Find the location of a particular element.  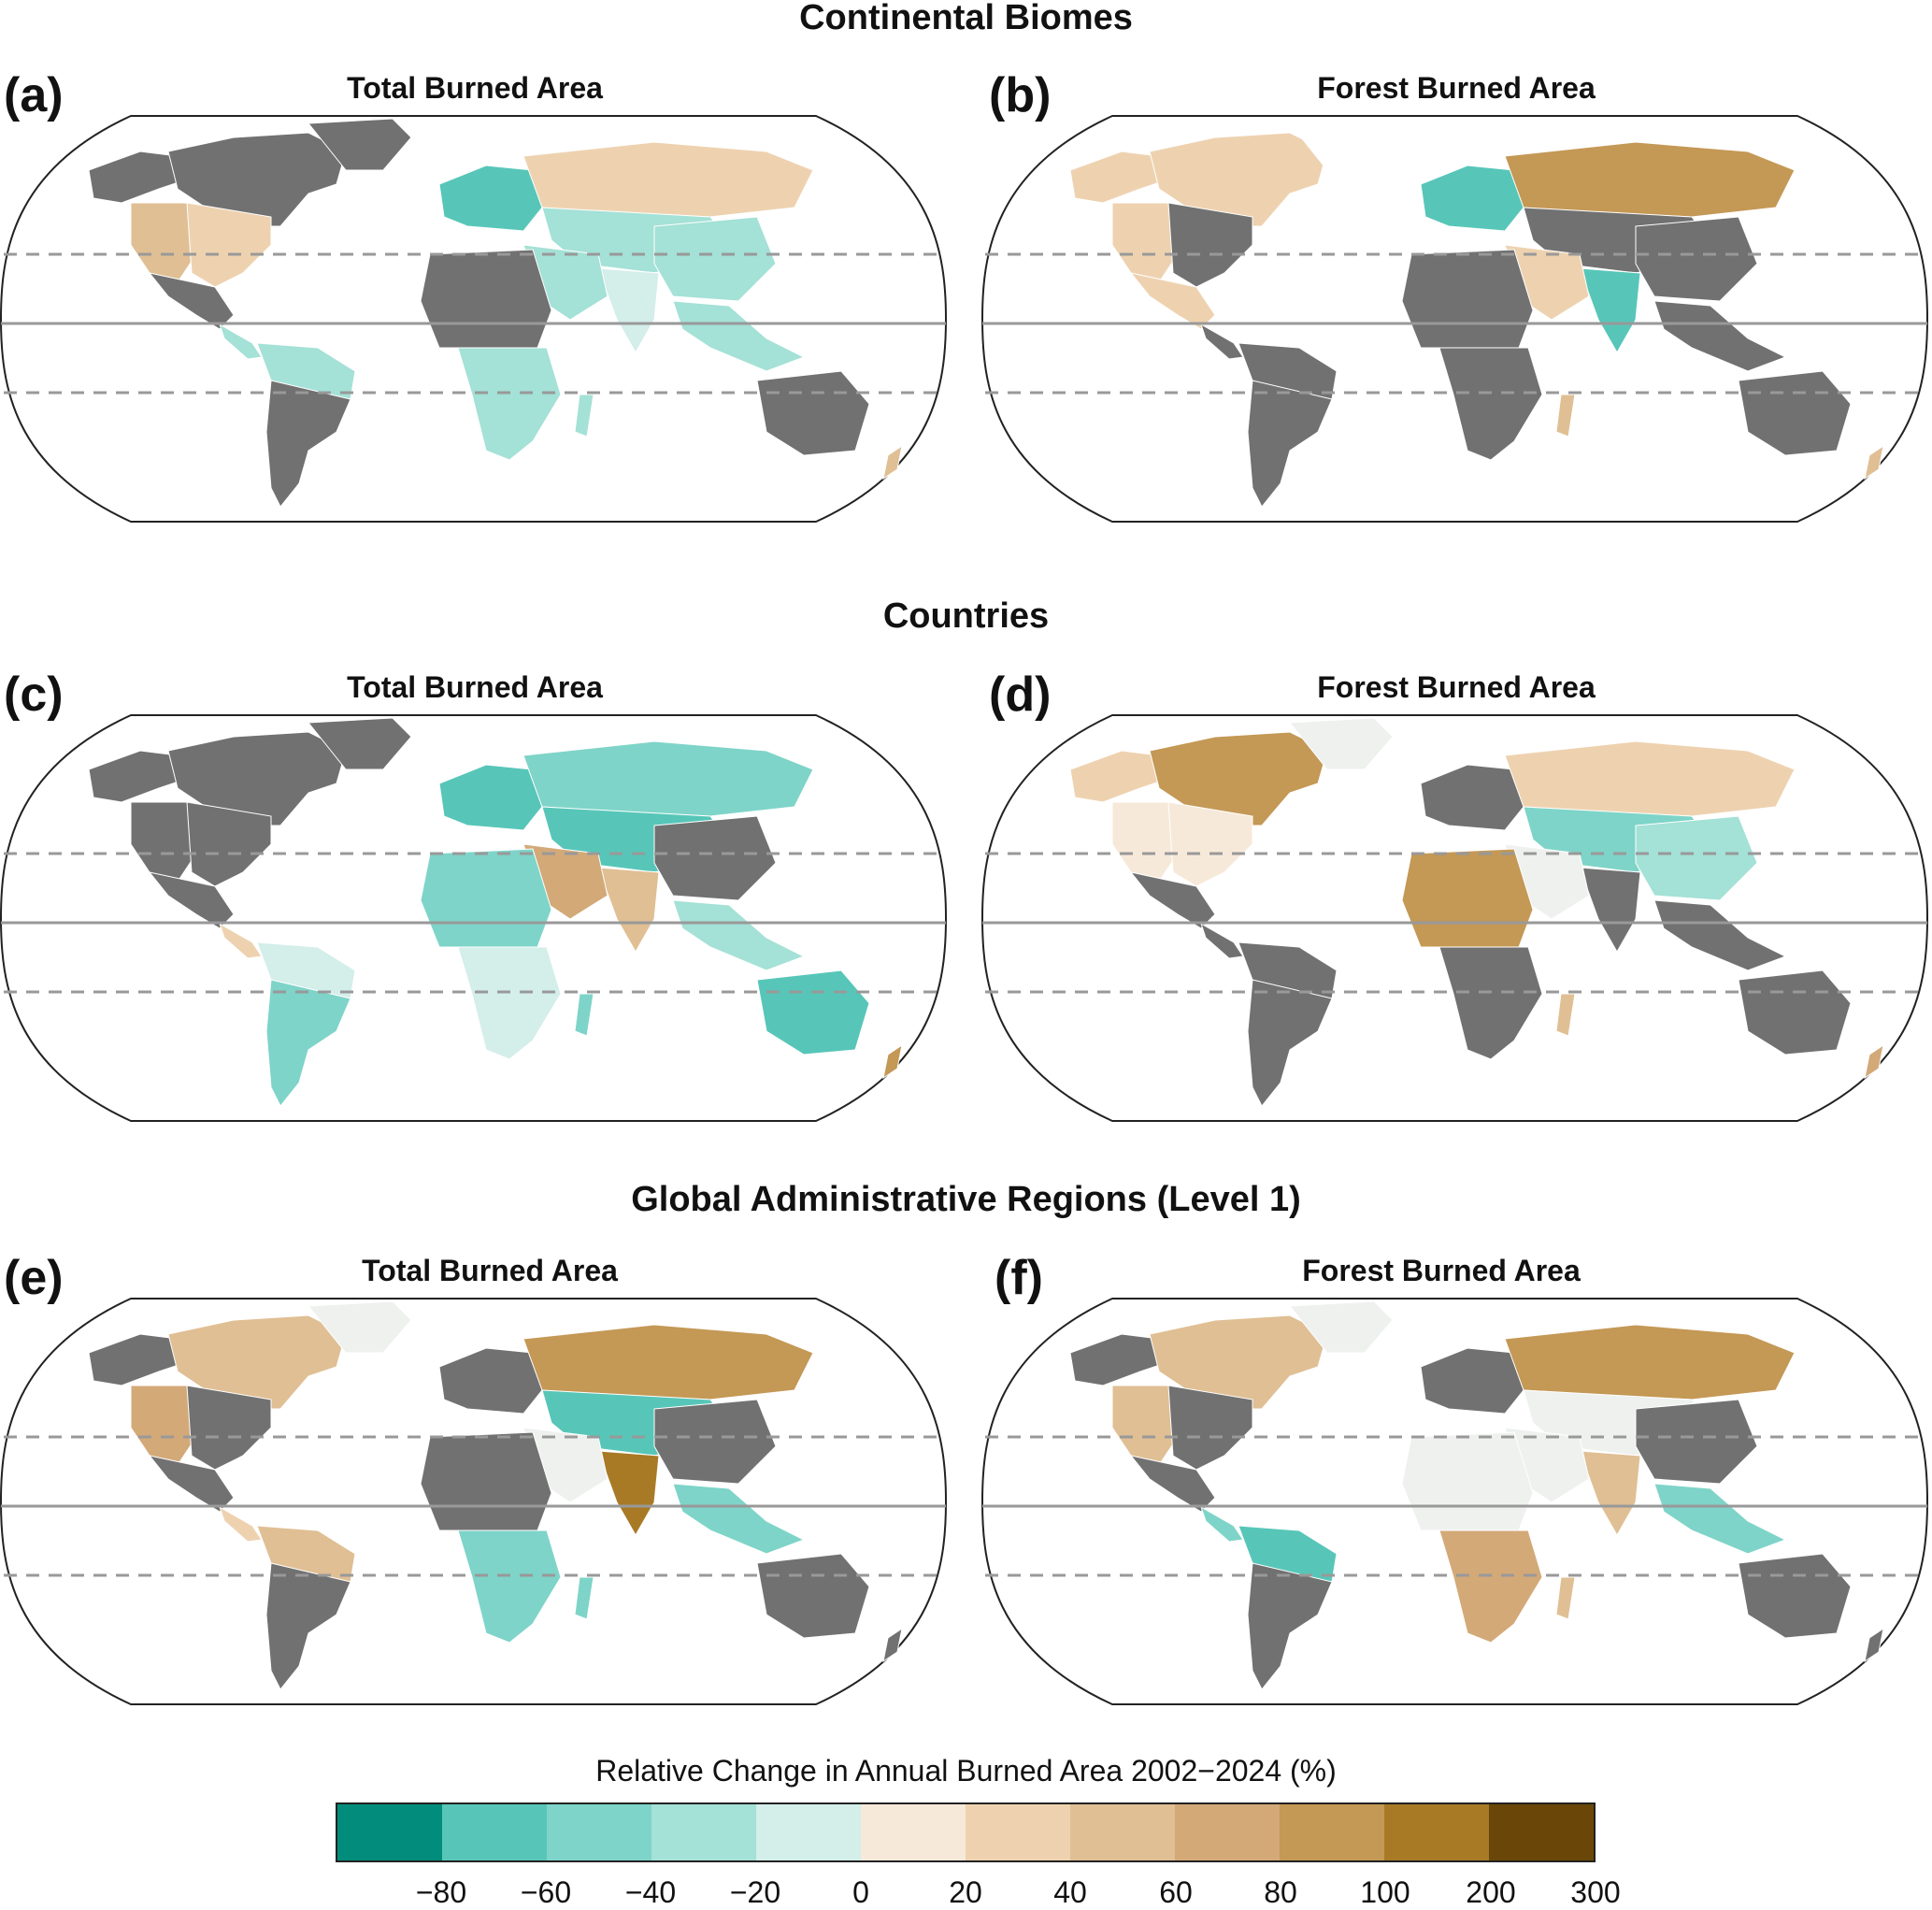

legend-tick: −20 is located at coordinates (755, 1892).